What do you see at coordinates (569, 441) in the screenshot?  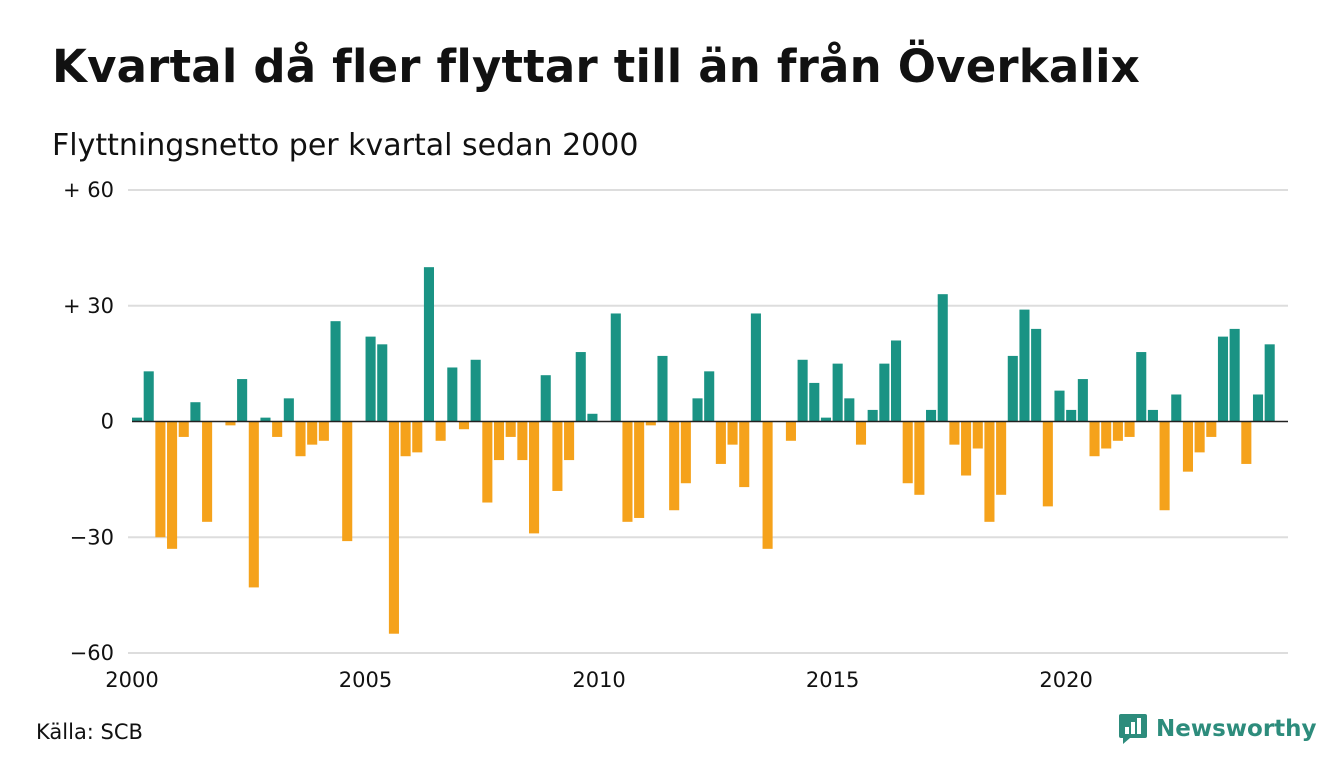 I see `bar-2009-q2` at bounding box center [569, 441].